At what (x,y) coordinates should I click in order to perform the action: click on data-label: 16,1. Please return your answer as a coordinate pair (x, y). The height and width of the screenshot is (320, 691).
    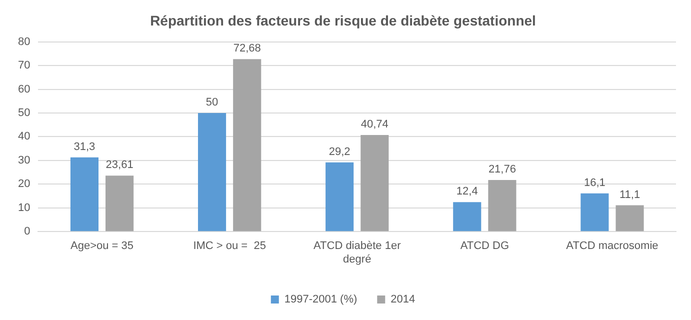
    Looking at the image, I should click on (595, 182).